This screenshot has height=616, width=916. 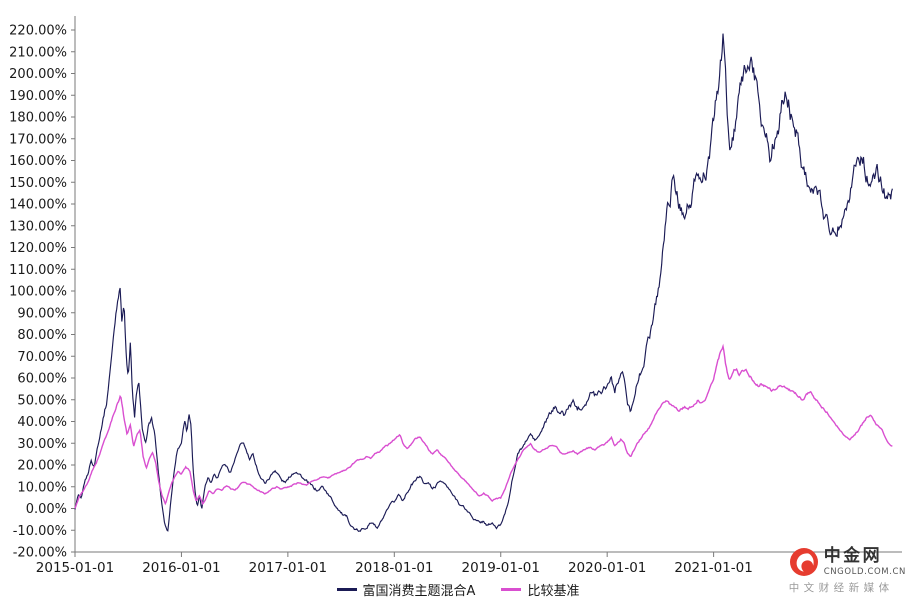 I want to click on y-axis-label: 140.00%, so click(x=38, y=205).